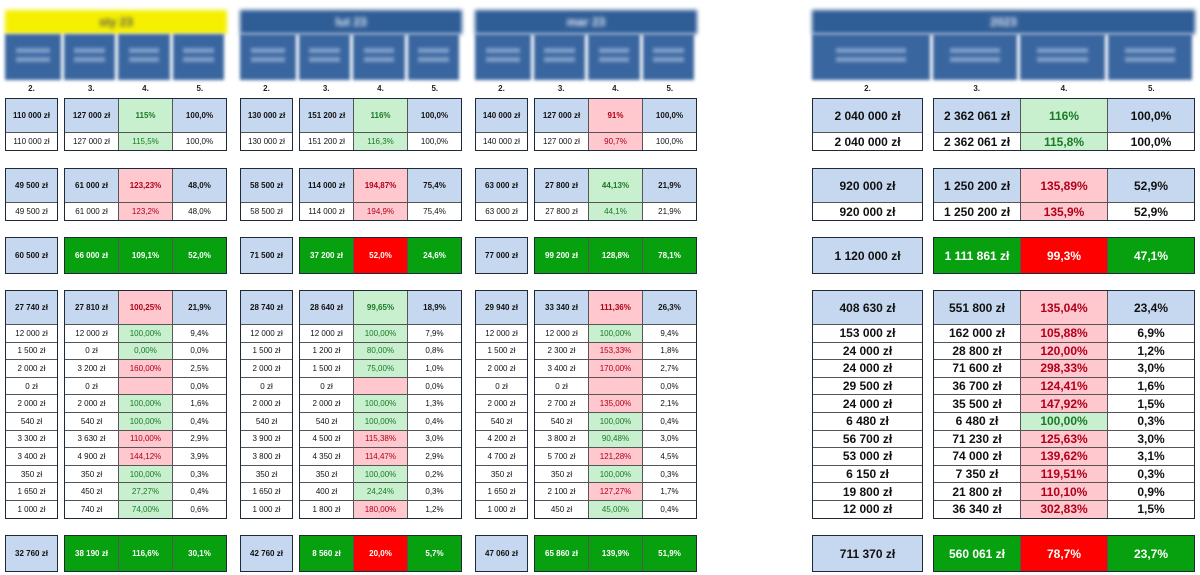 The image size is (1200, 575). What do you see at coordinates (326, 439) in the screenshot?
I see `realization-value: 4 500 zł` at bounding box center [326, 439].